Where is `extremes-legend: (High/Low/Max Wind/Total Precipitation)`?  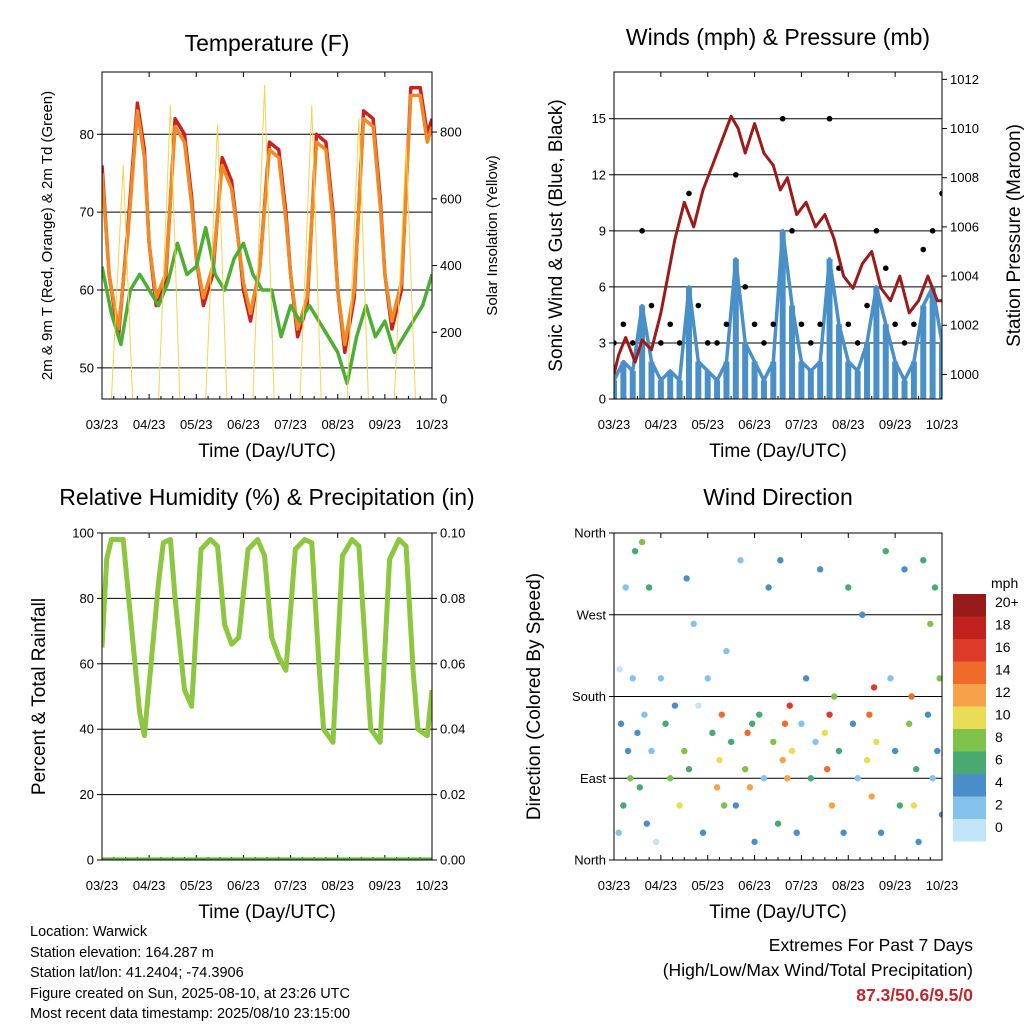
extremes-legend: (High/Low/Max Wind/Total Precipitation) is located at coordinates (817, 970).